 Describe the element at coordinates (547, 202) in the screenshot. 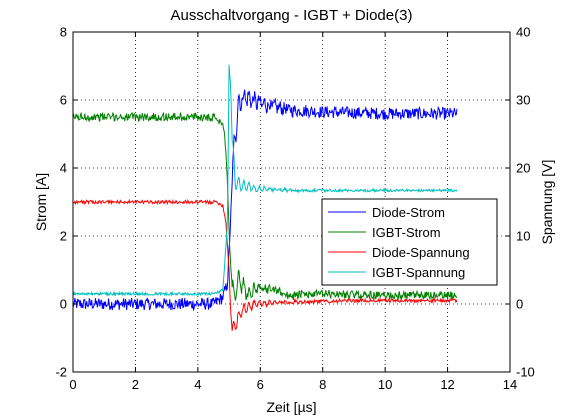

I see `y-axis-label-right: Spannung [V]` at that location.